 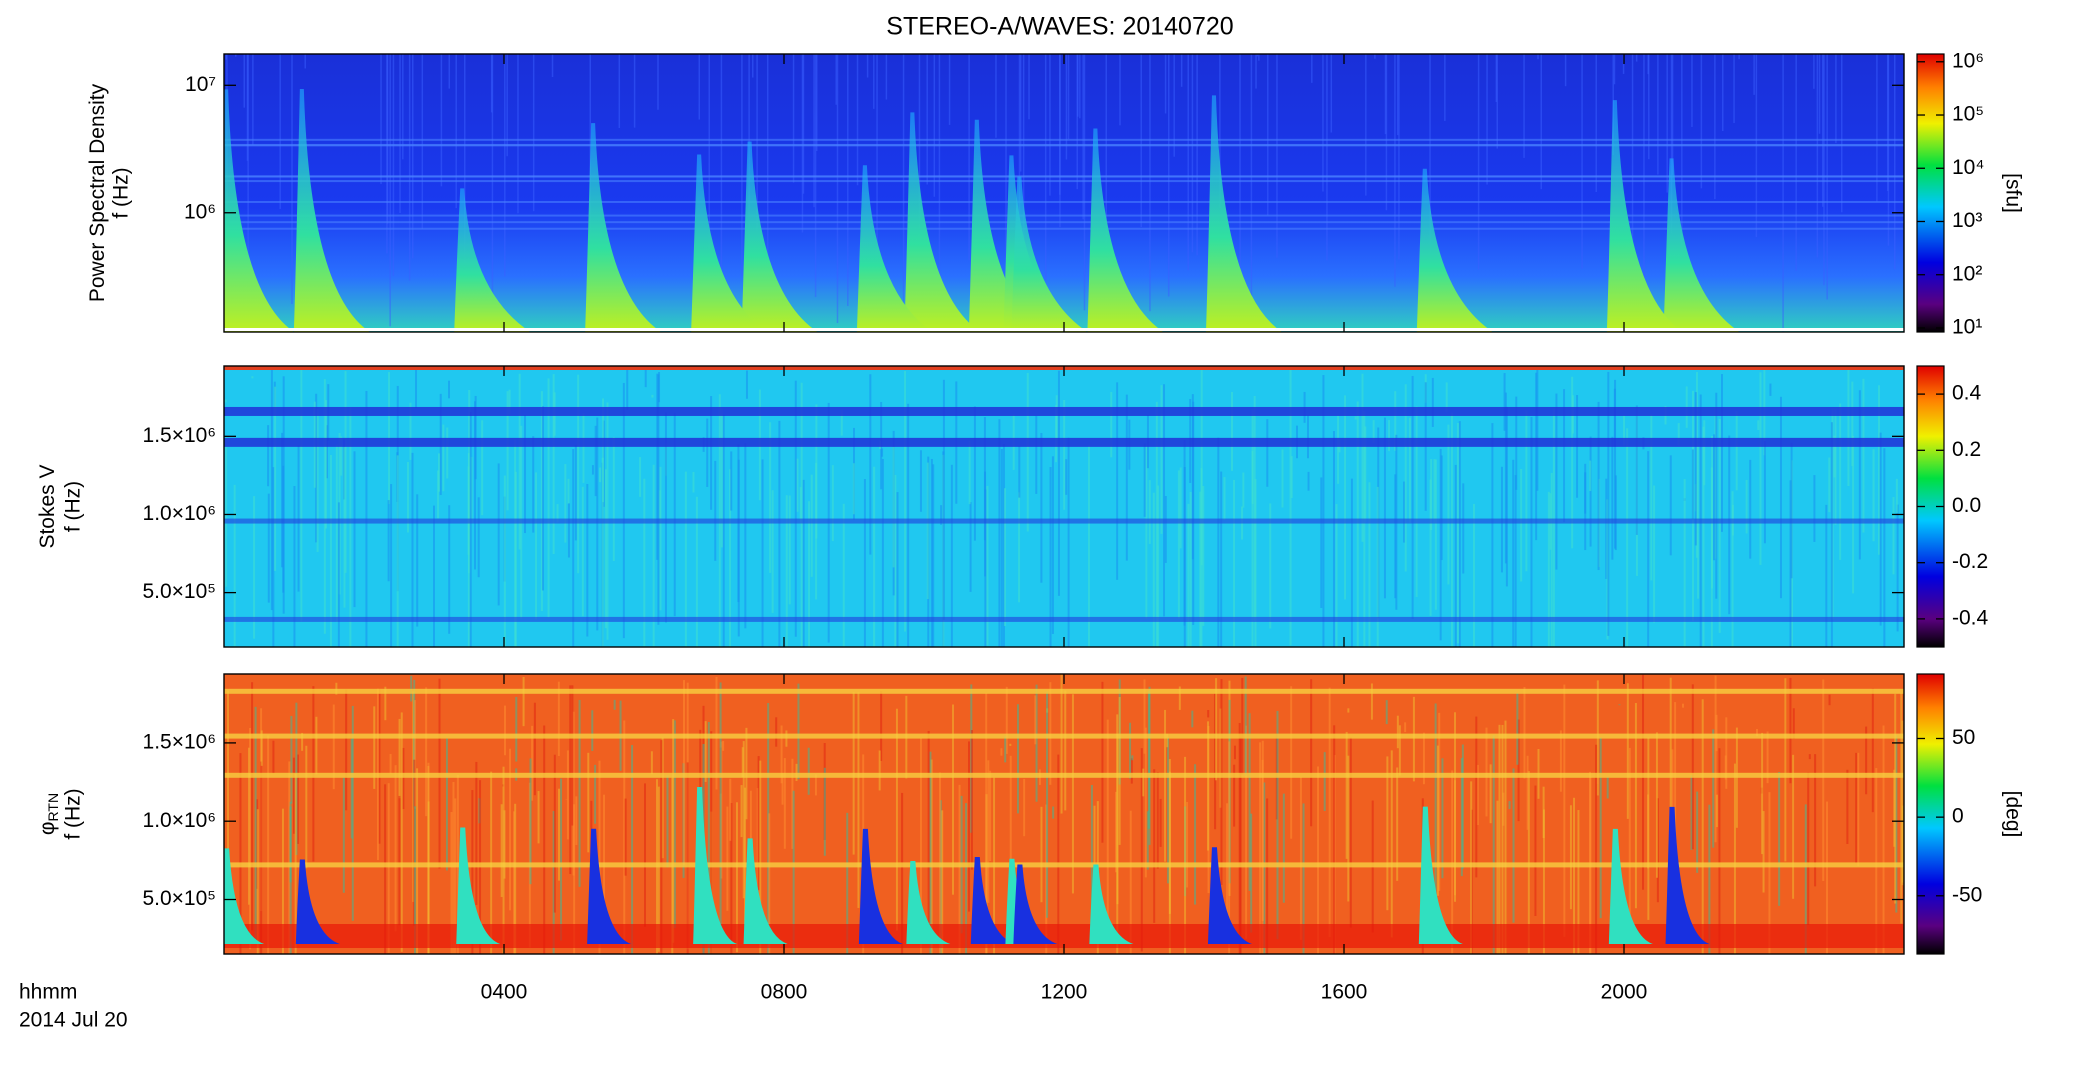 What do you see at coordinates (73, 506) in the screenshot?
I see `y-axis-title: f (Hz)` at bounding box center [73, 506].